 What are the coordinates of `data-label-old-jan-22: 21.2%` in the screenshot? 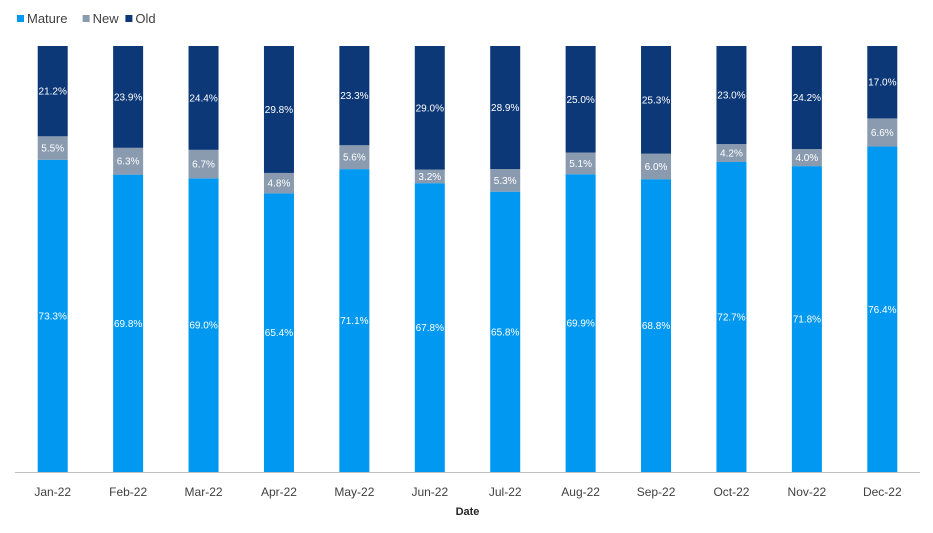 It's located at (53, 92).